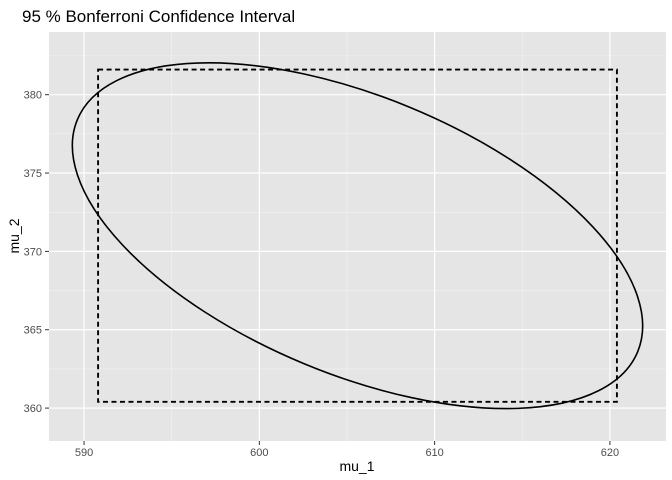 This screenshot has height=480, width=672. Describe the element at coordinates (33, 252) in the screenshot. I see `y-tick-label: 370` at that location.